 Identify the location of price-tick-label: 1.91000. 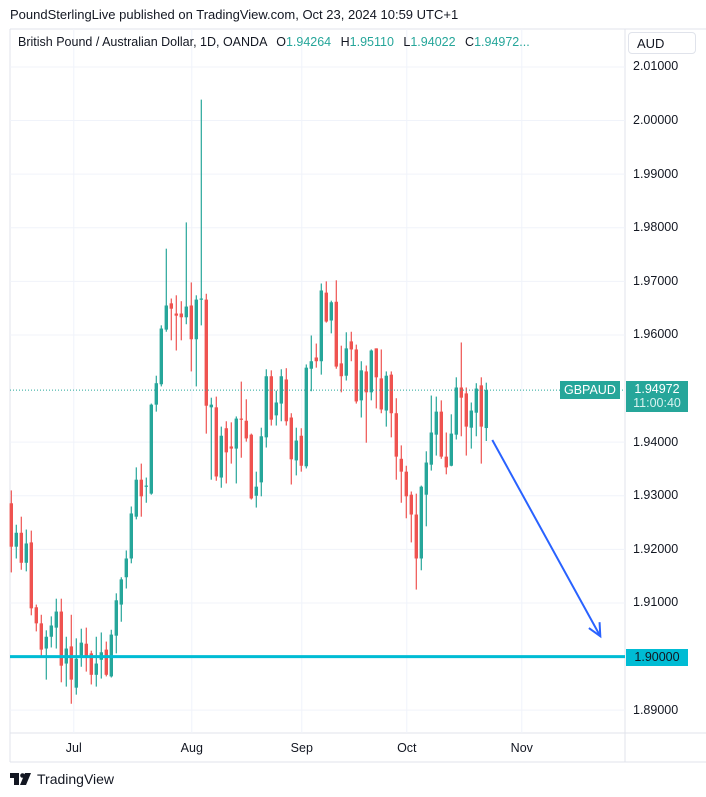
(656, 602).